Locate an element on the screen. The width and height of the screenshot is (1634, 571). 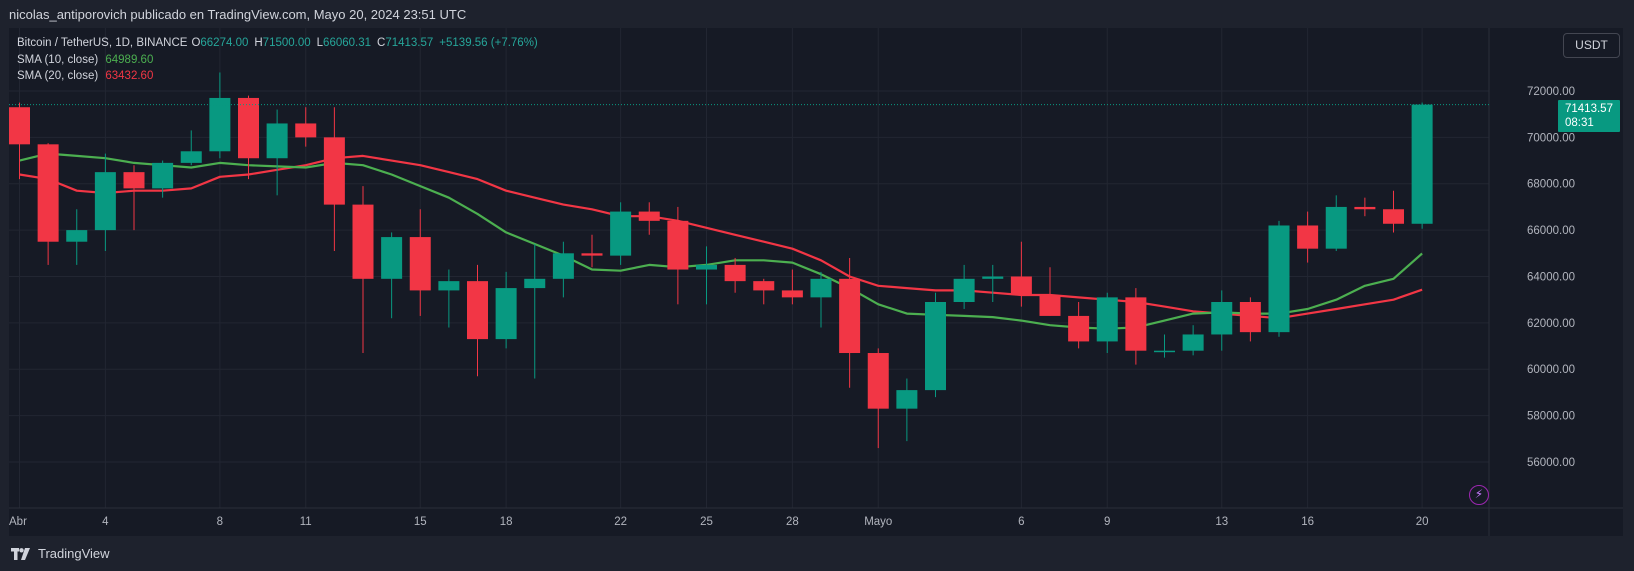
y-tick-label: 56000.00 is located at coordinates (1551, 463).